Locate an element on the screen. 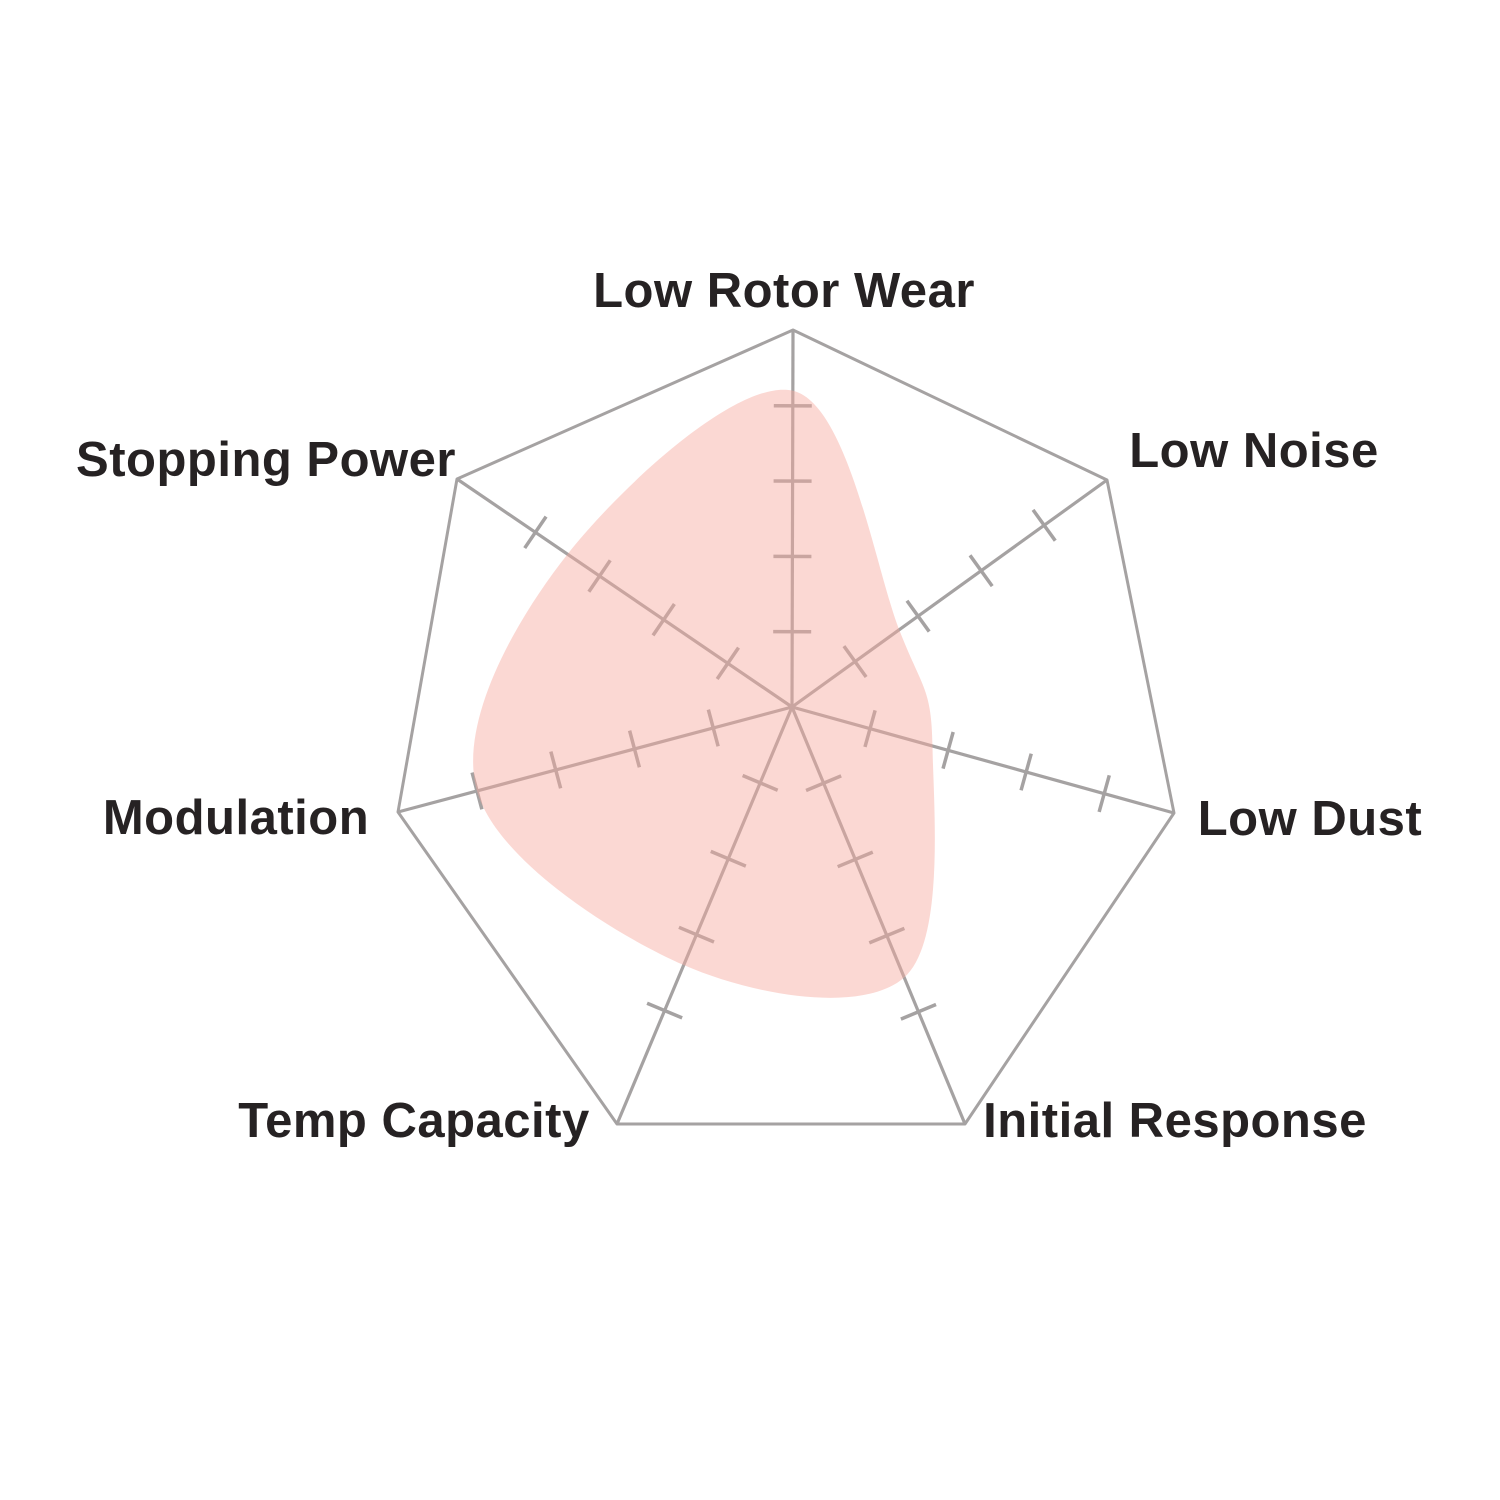  axis-label-modulation: Modulation is located at coordinates (236, 818).